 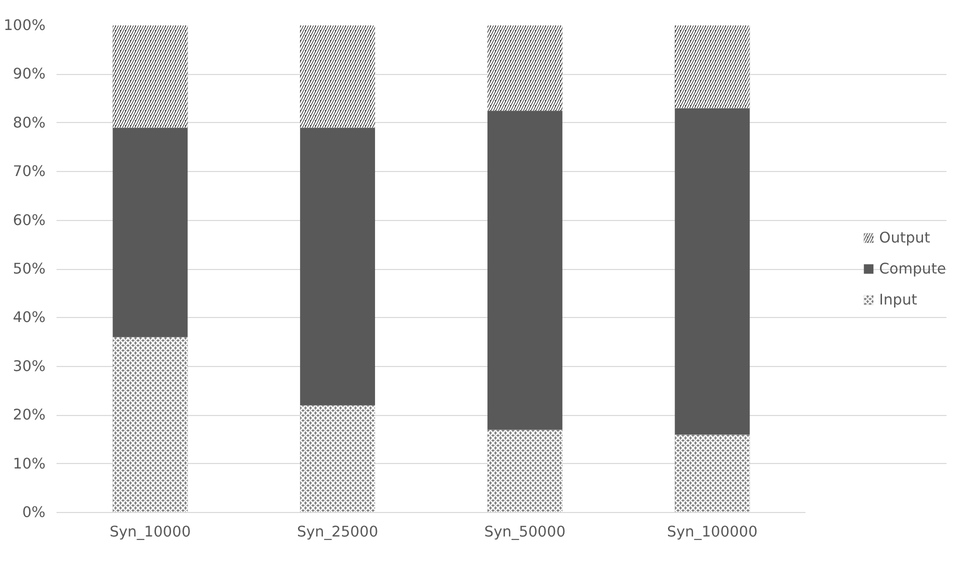 What do you see at coordinates (29, 220) in the screenshot?
I see `y-tick-label: 60%` at bounding box center [29, 220].